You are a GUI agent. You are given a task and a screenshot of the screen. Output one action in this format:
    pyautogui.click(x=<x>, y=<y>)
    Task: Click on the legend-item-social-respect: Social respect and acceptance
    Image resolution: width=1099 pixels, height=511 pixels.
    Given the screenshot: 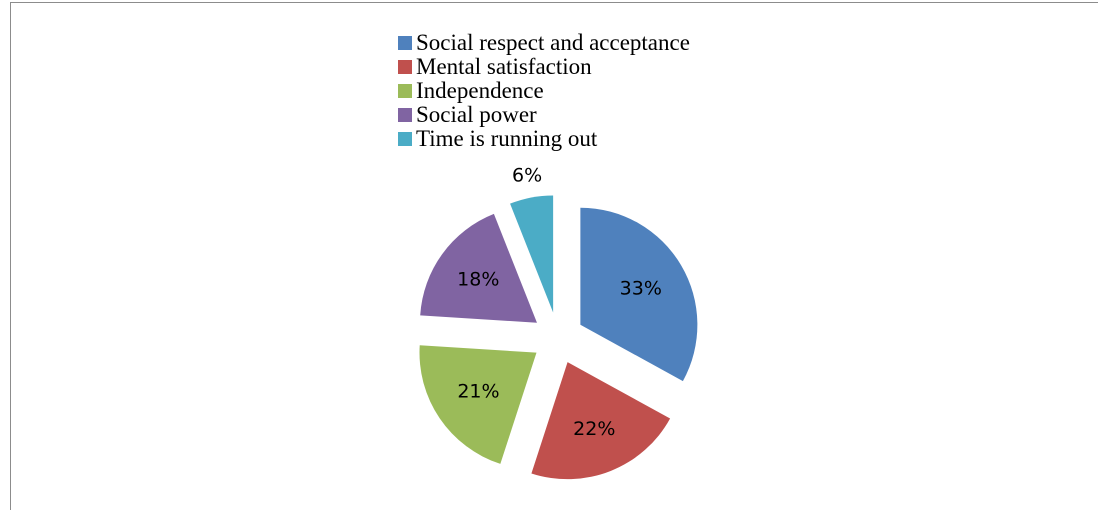 What is the action you would take?
    pyautogui.click(x=544, y=43)
    